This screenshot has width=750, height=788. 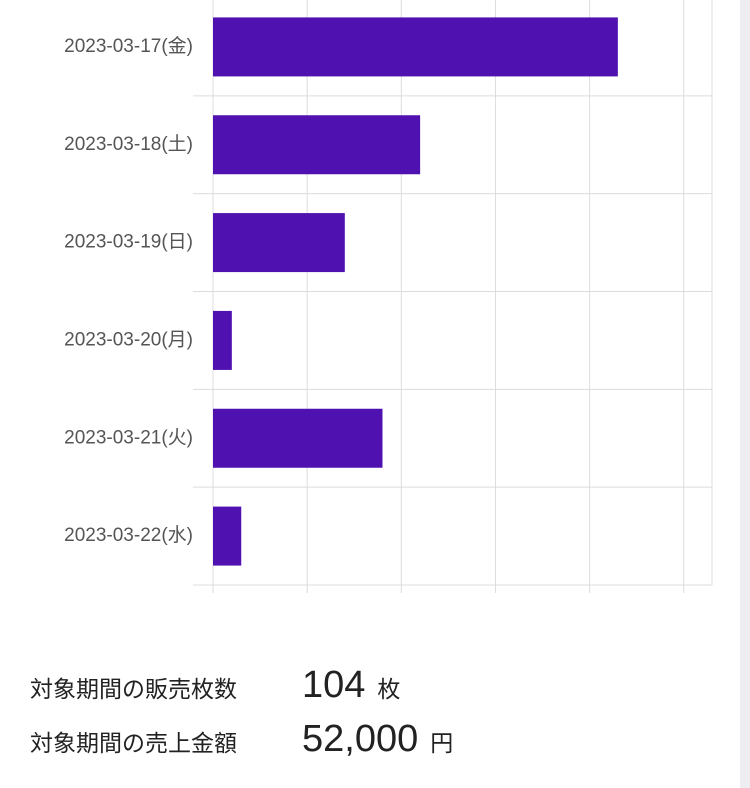 What do you see at coordinates (133, 690) in the screenshot?
I see `summary-label: 対象期間の販売枚数` at bounding box center [133, 690].